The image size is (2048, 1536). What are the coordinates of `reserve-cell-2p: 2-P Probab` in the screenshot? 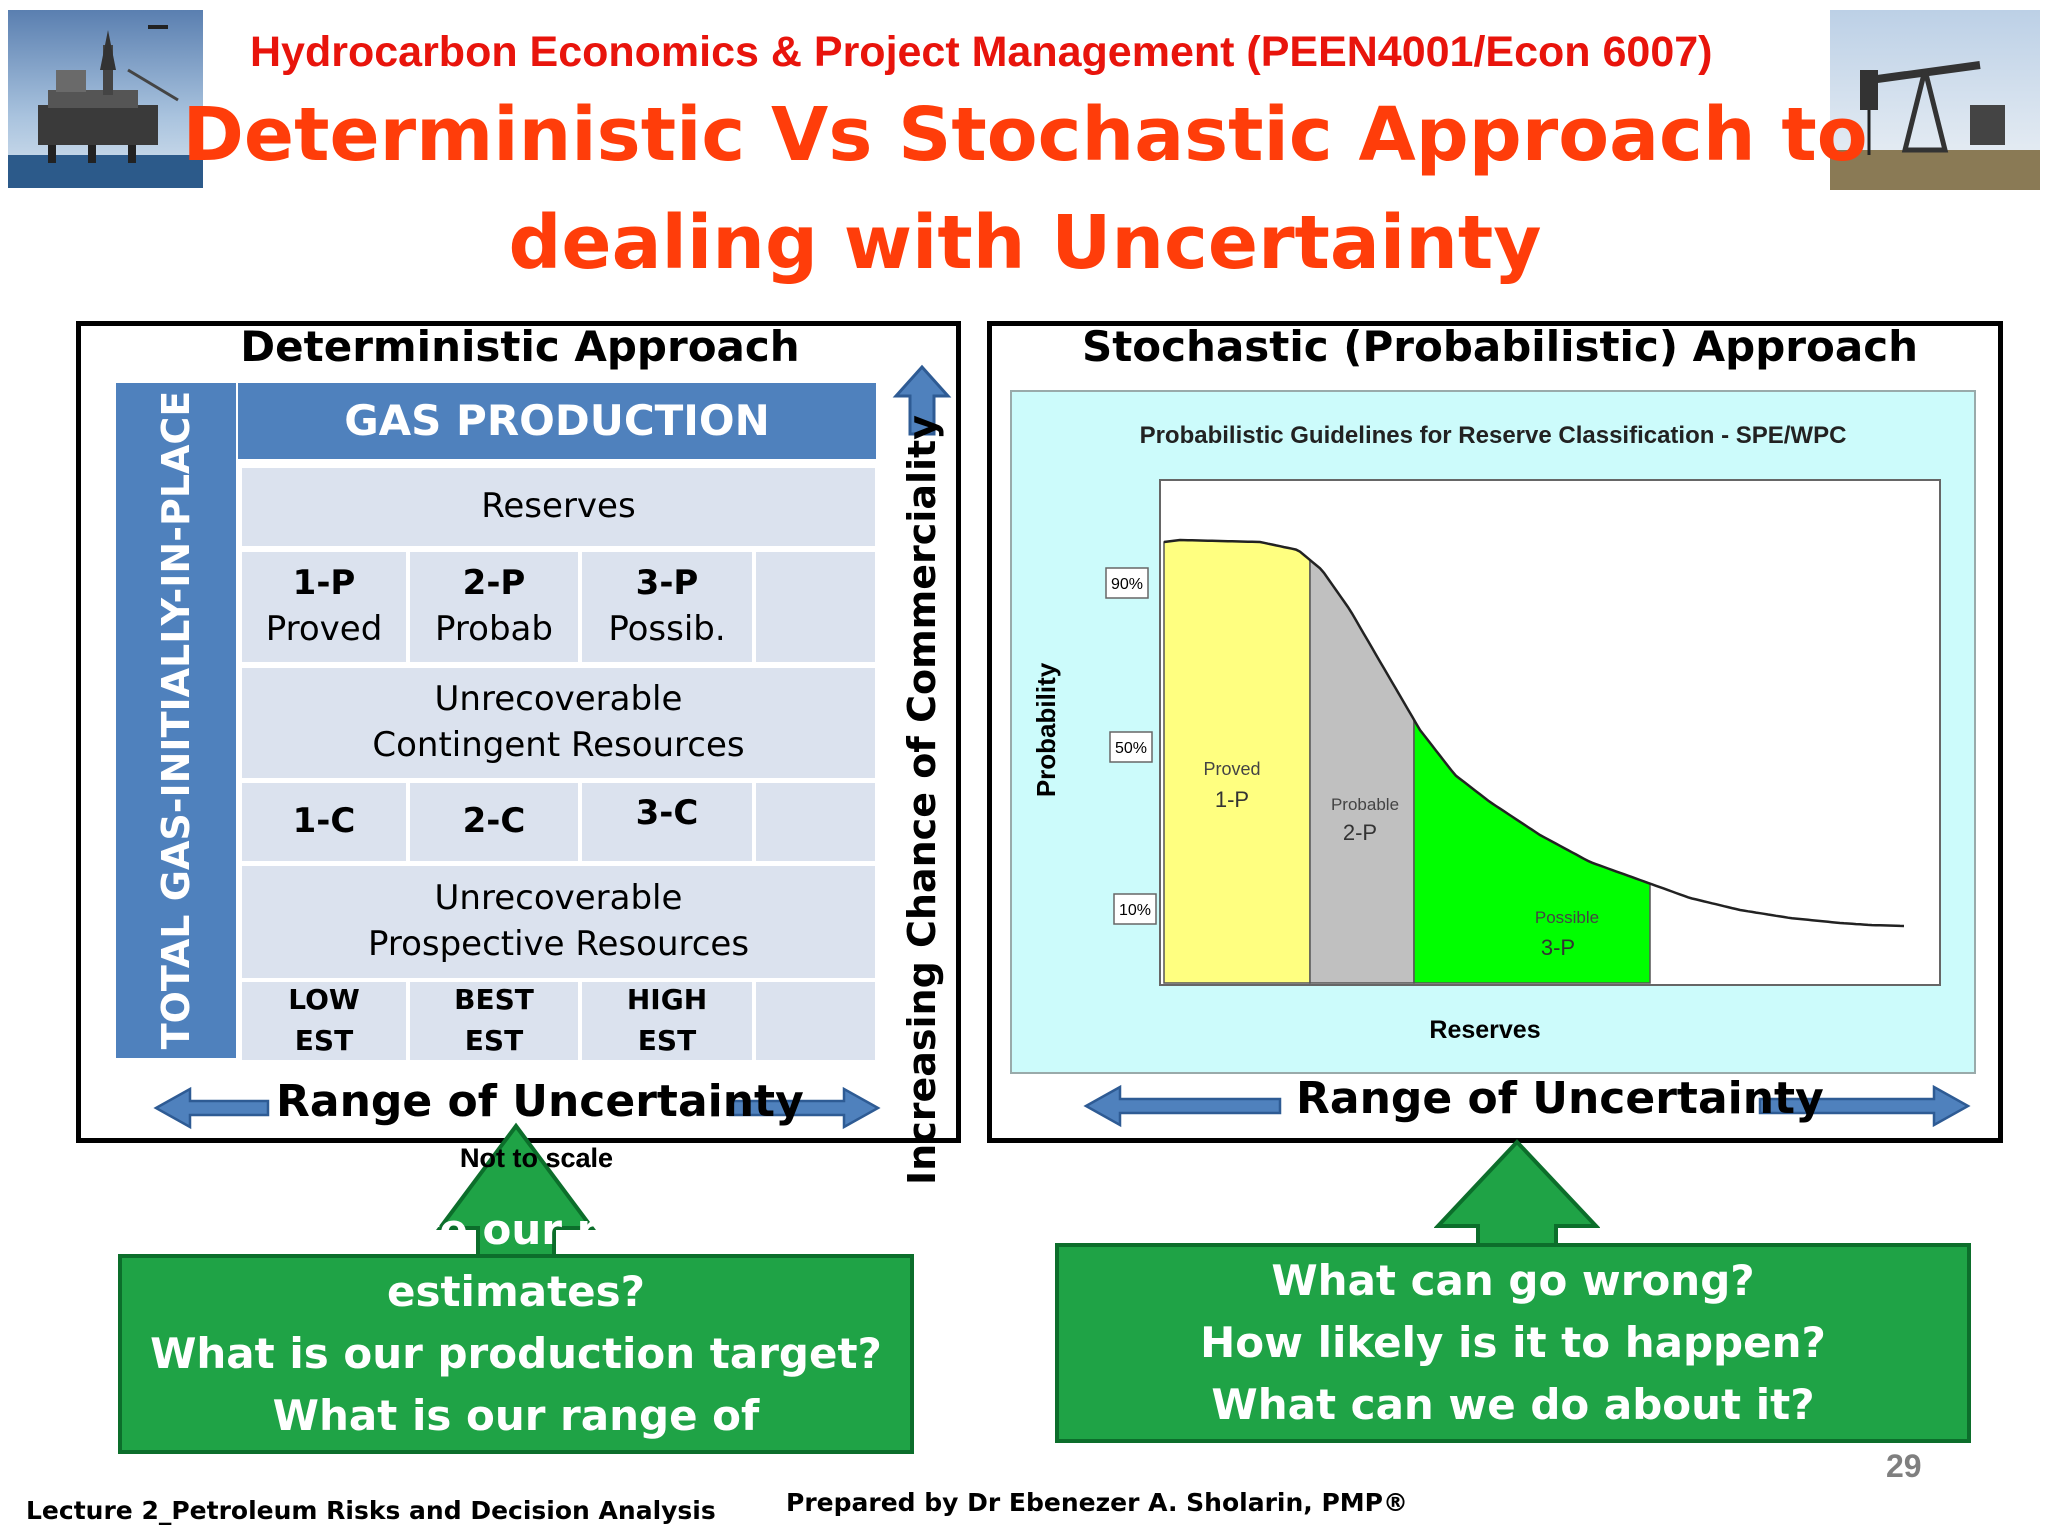 It's located at (494, 607).